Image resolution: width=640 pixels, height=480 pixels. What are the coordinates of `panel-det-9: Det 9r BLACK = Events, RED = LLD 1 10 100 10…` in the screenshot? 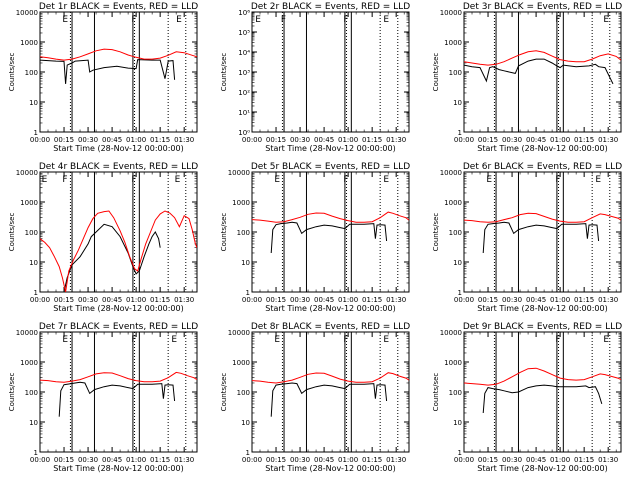 It's located at (527, 397).